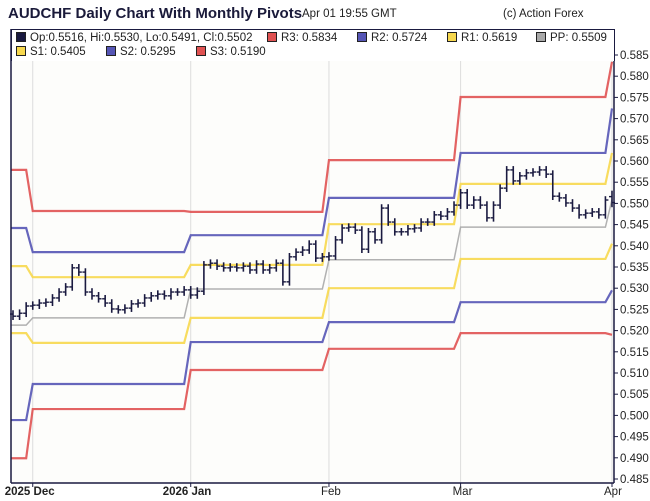  Describe the element at coordinates (634, 247) in the screenshot. I see `y-tick-label: 0.540` at that location.